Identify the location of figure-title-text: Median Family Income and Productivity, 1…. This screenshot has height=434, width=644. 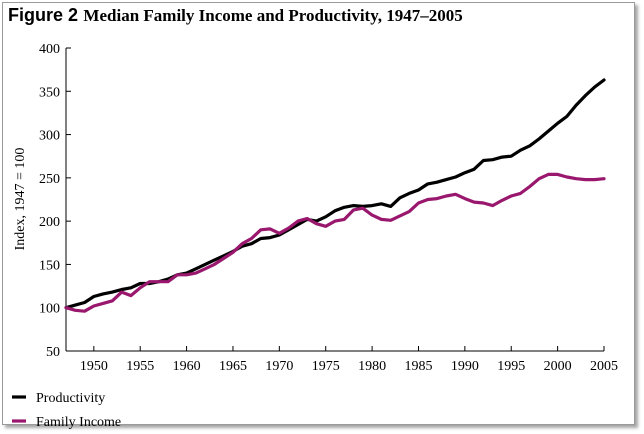
(273, 15).